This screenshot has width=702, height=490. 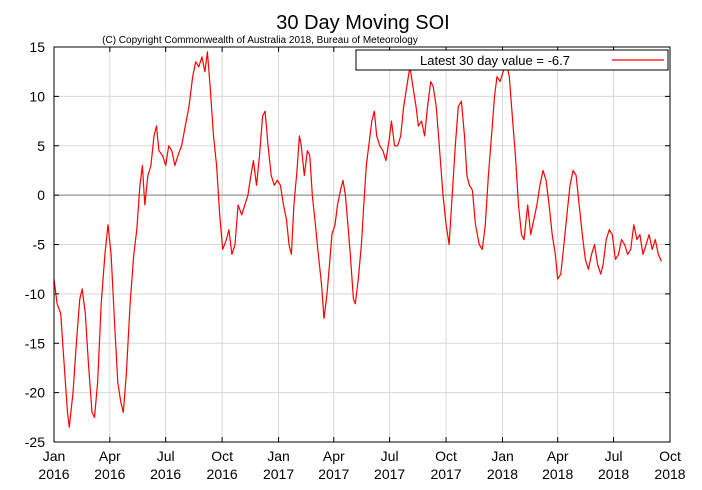 What do you see at coordinates (495, 60) in the screenshot?
I see `legend-label: Latest 30 day value = -6.7` at bounding box center [495, 60].